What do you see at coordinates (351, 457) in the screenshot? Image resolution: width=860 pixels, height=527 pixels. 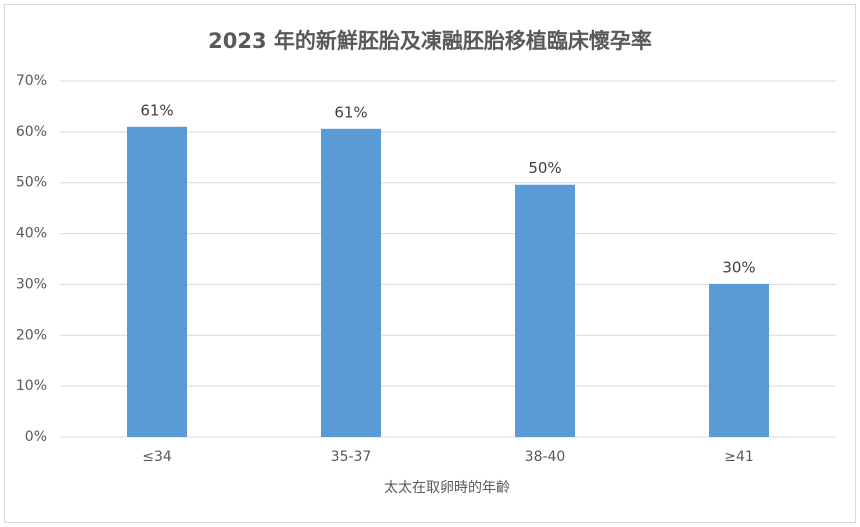 I see `x-tick-label: 35-37` at bounding box center [351, 457].